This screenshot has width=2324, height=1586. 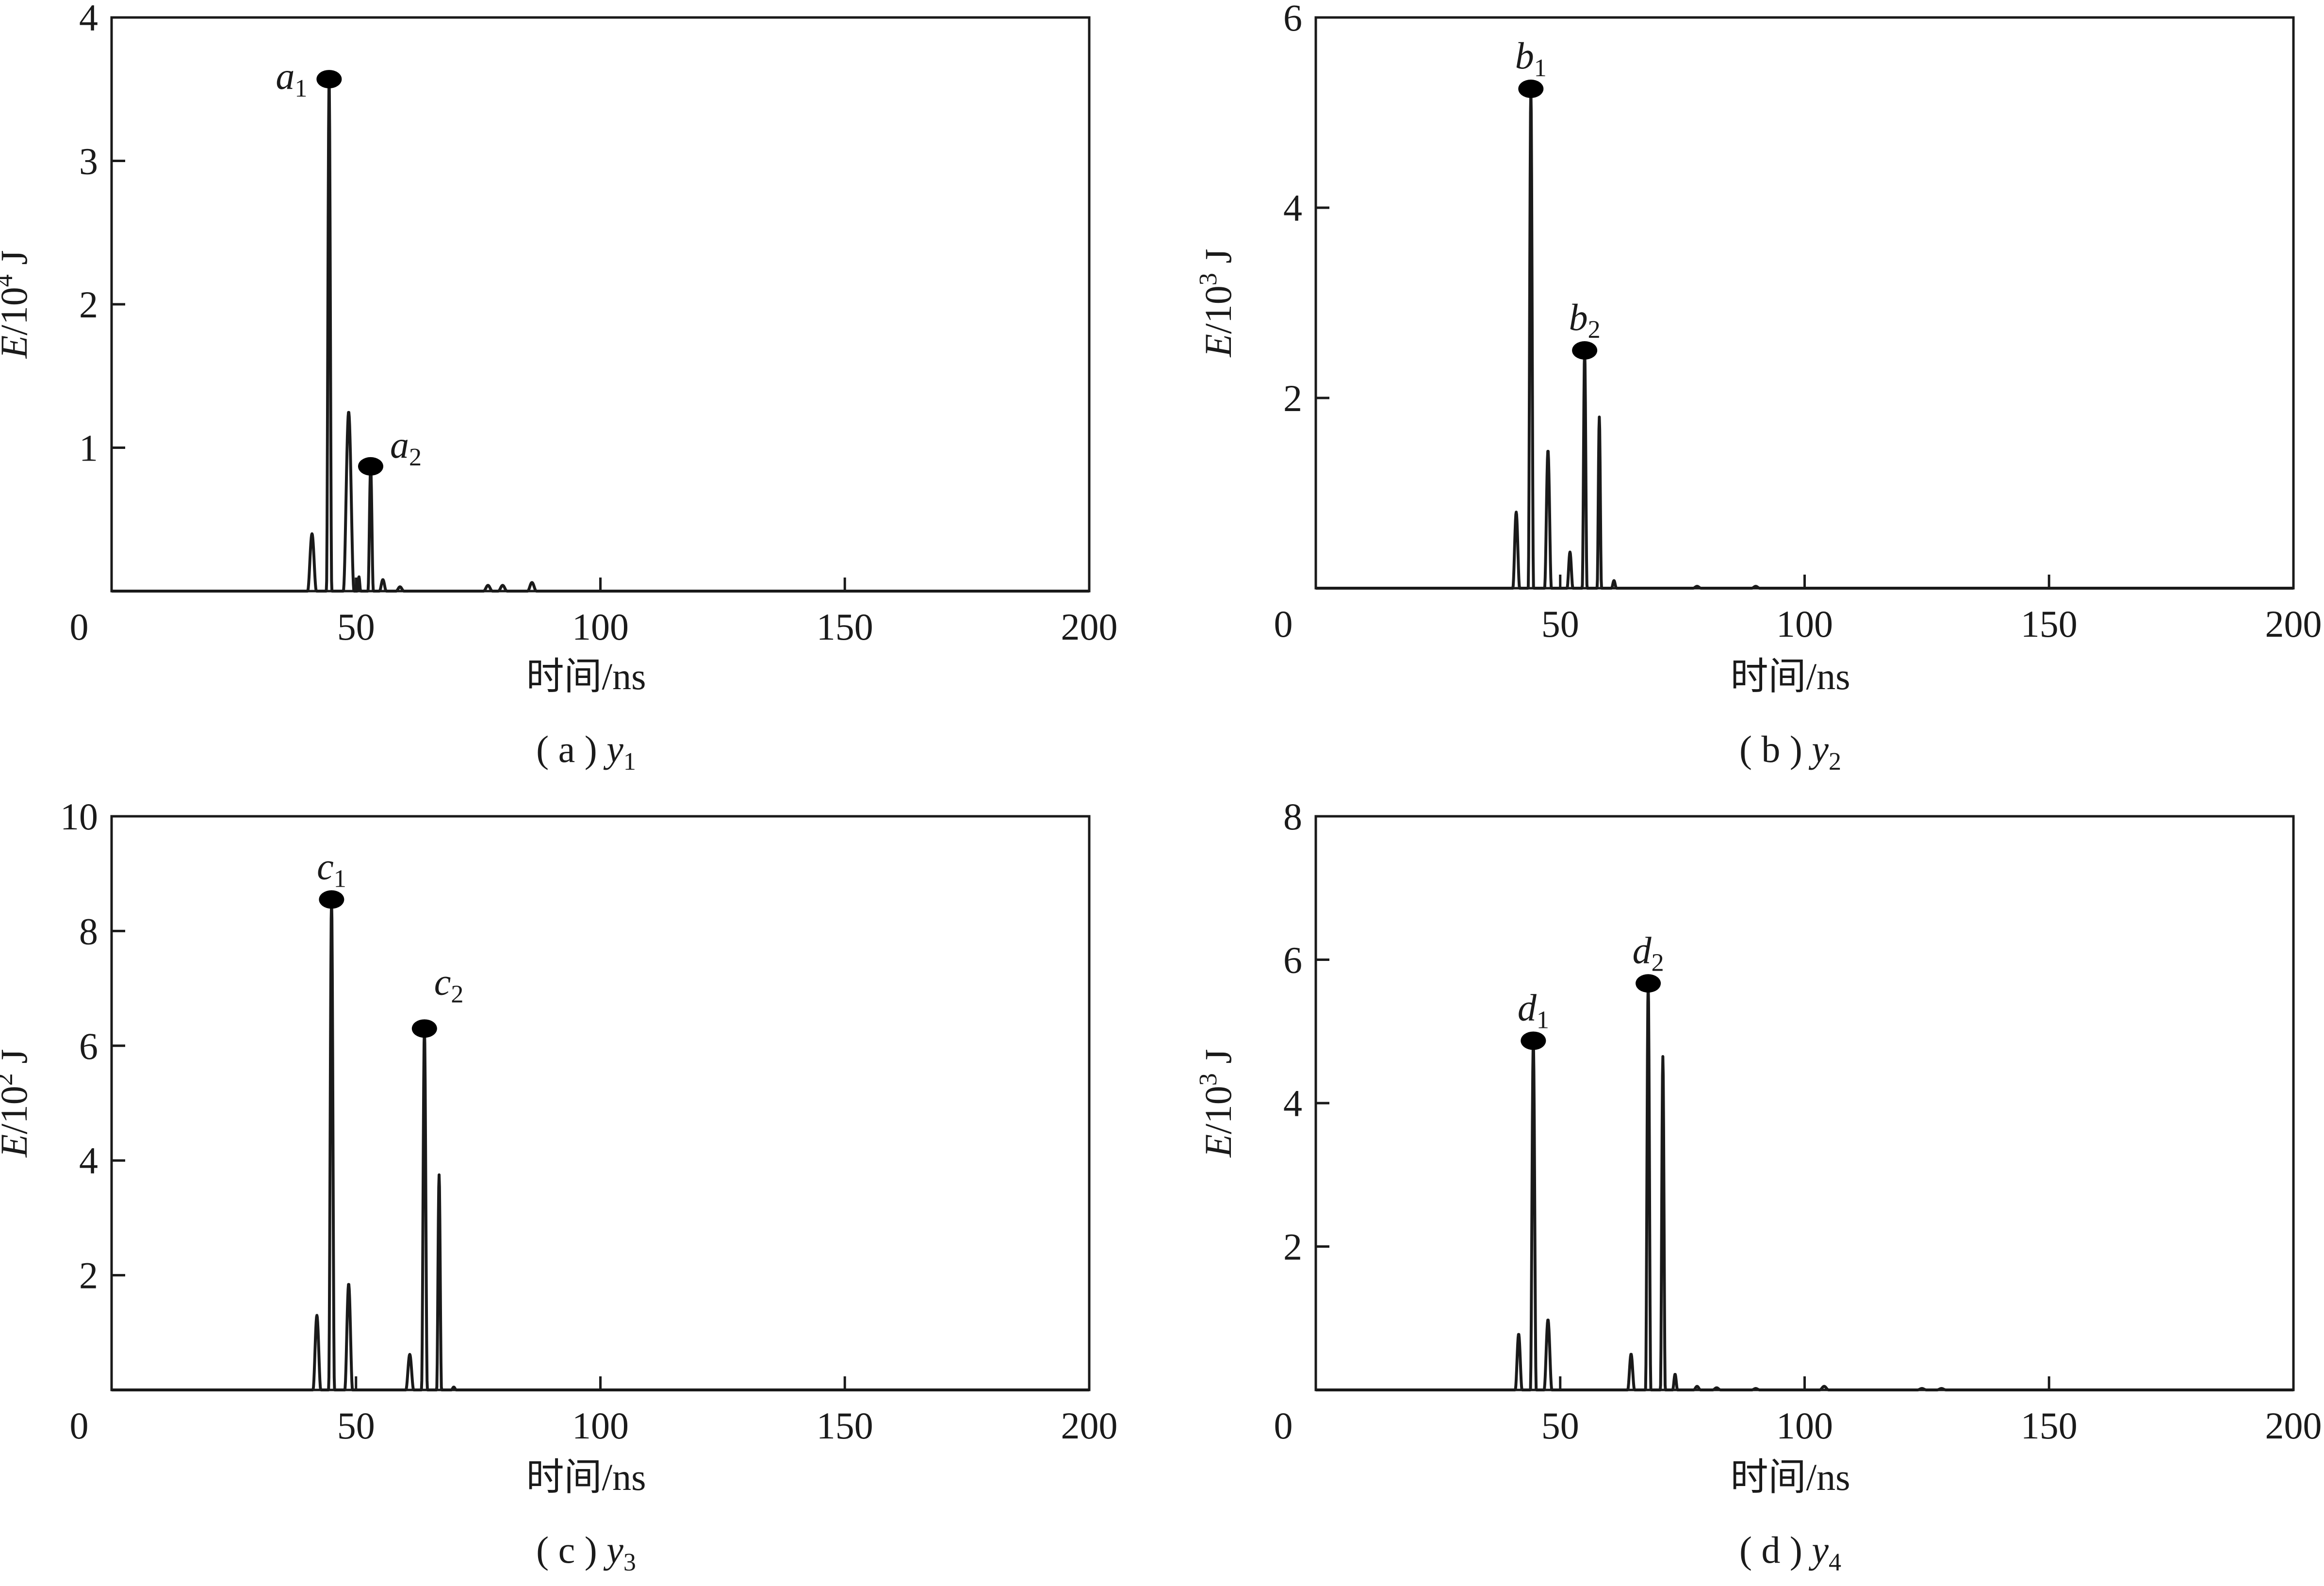 What do you see at coordinates (1585, 320) in the screenshot?
I see `peak-label: b2` at bounding box center [1585, 320].